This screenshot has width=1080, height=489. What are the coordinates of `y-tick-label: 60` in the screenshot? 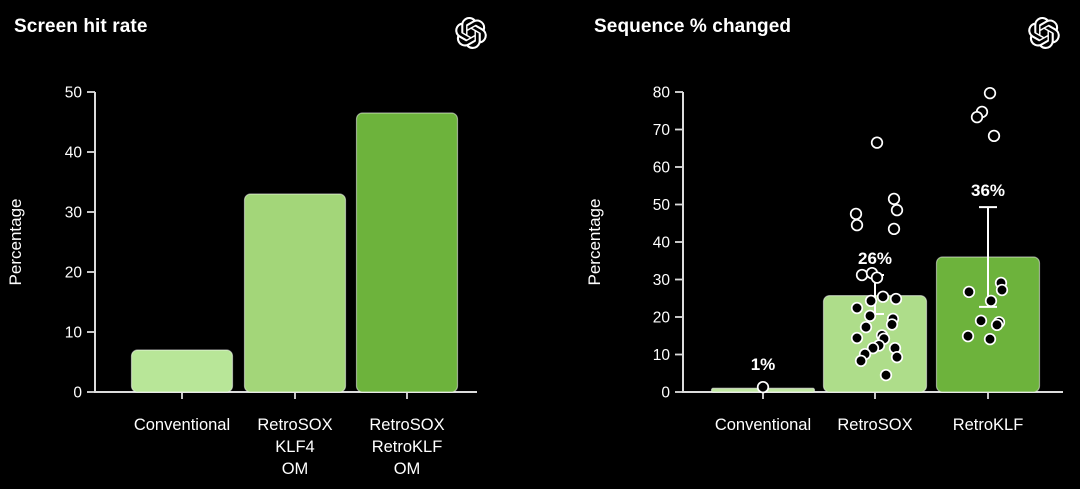 It's located at (662, 168).